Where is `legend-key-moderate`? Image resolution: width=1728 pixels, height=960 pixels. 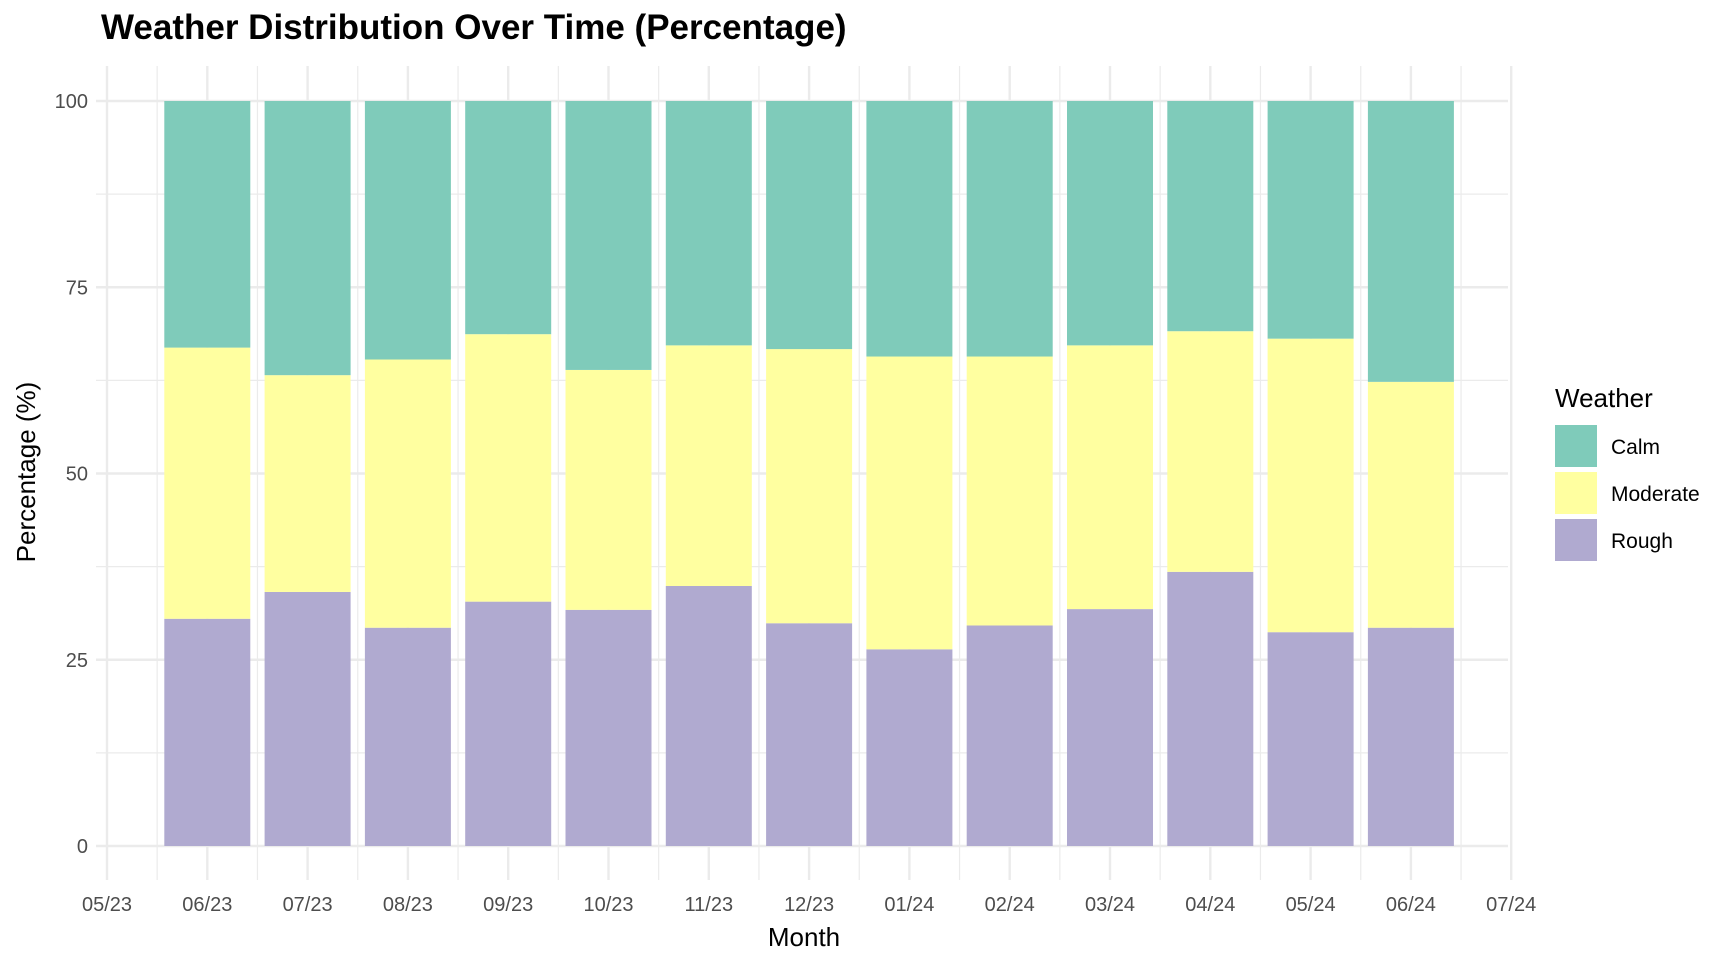
legend-key-moderate is located at coordinates (1576, 493).